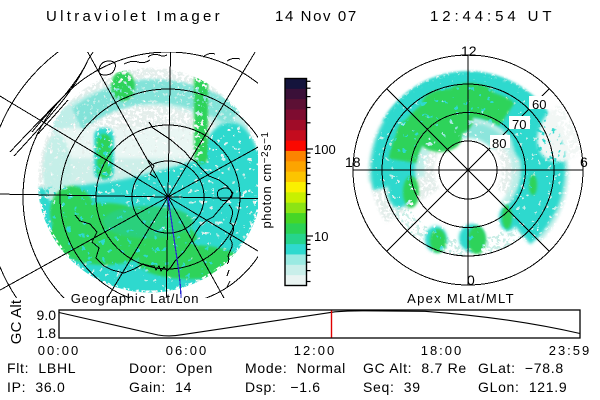  What do you see at coordinates (36, 387) in the screenshot?
I see `svg-text: IP: 36.0` at bounding box center [36, 387].